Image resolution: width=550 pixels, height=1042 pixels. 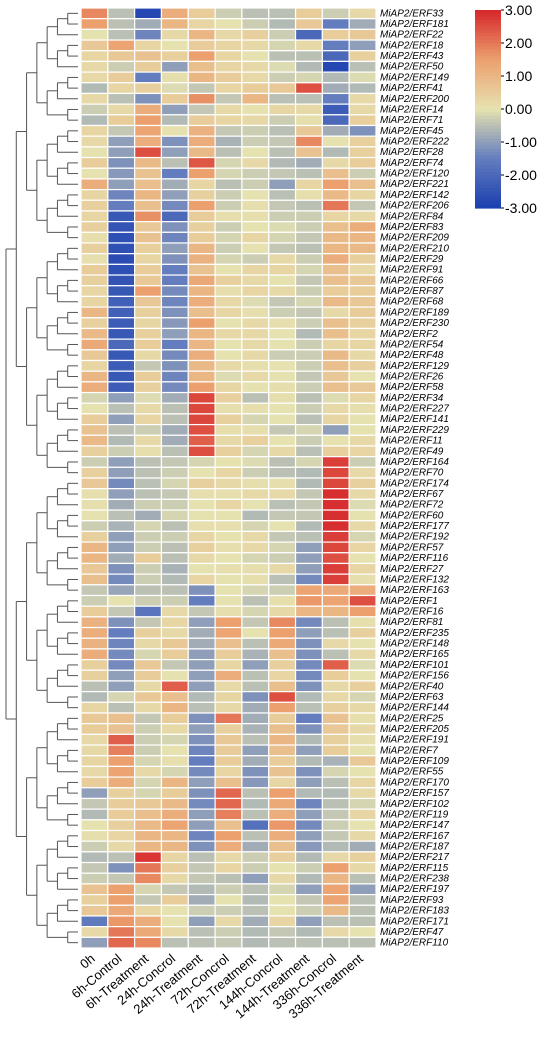 I want to click on row-label: MiAP2/ERF34, so click(x=412, y=398).